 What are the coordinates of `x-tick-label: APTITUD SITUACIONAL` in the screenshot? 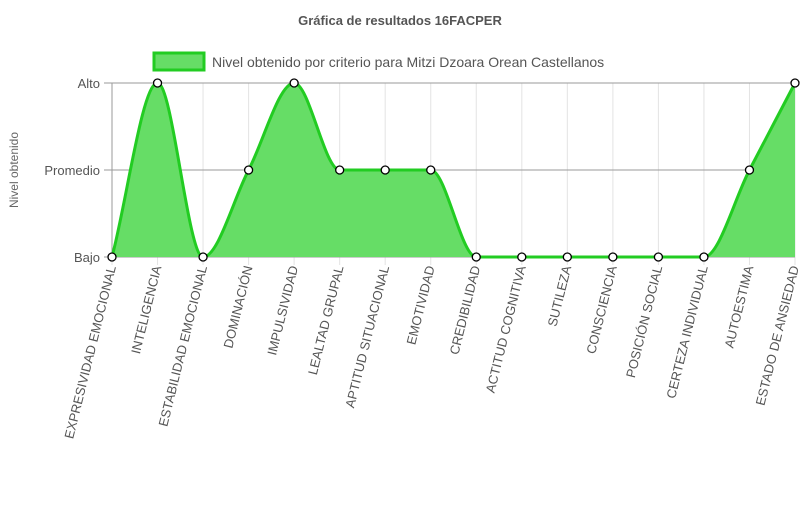 It's located at (367, 336).